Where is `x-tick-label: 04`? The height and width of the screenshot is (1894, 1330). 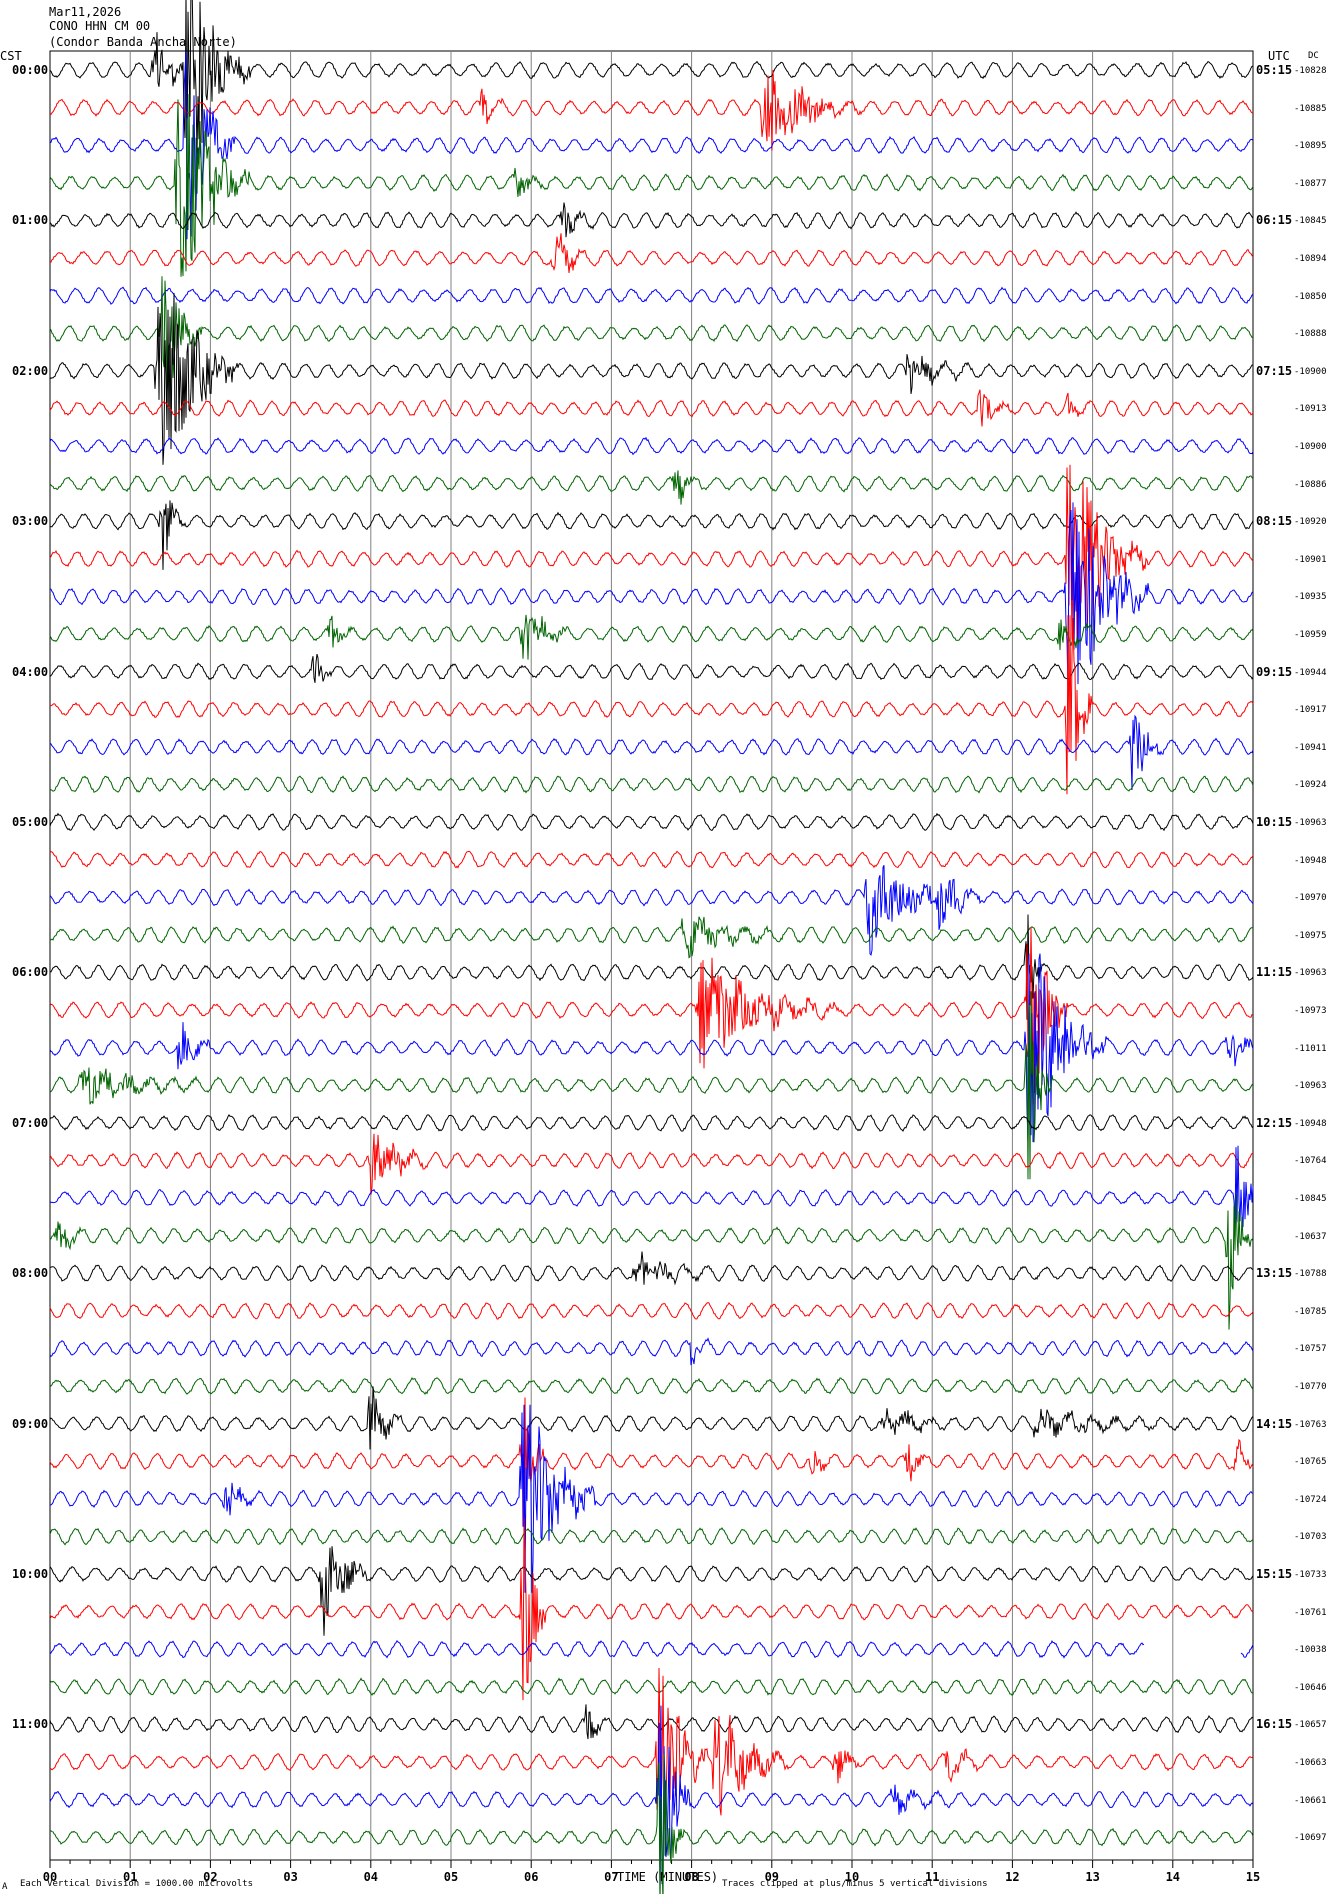
x-tick-label: 04 is located at coordinates (371, 1877).